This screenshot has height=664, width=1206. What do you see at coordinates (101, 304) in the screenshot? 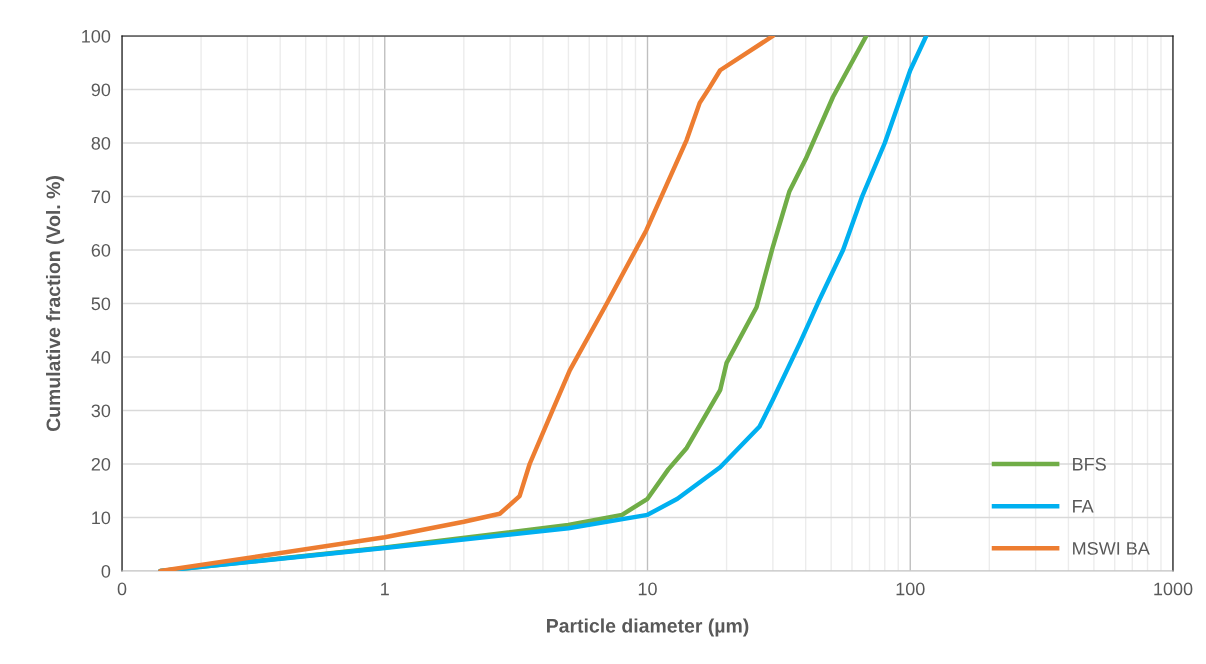
I see `y-tick-label: 50` at bounding box center [101, 304].